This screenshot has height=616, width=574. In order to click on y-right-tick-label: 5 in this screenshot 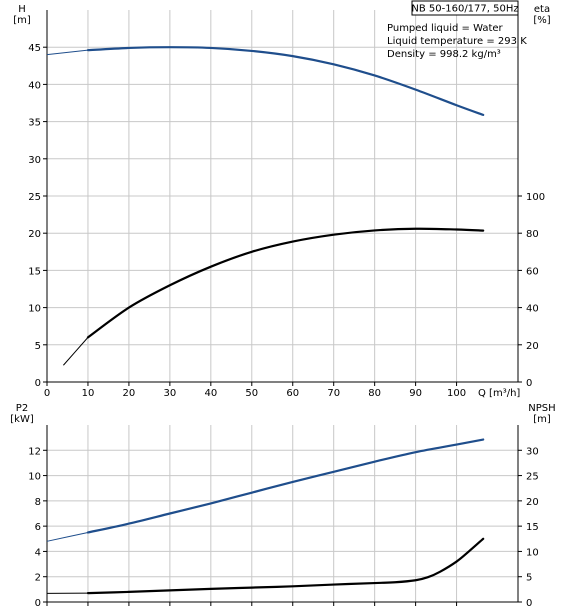, I will do `click(529, 578)`.